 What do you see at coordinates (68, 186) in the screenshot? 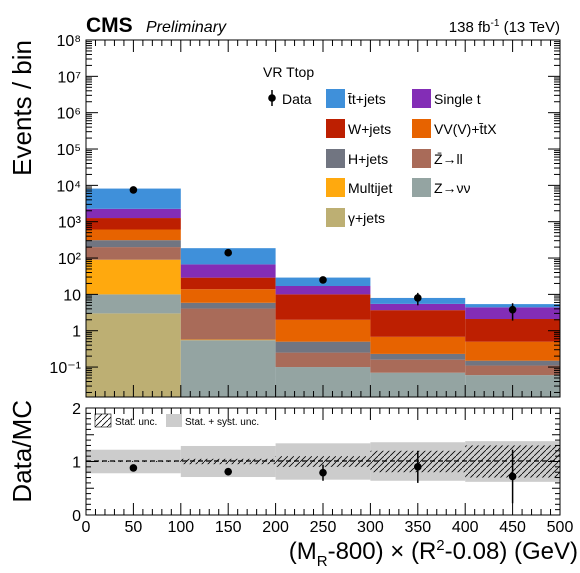
I see `y-tick-label: 10⁴` at bounding box center [68, 186].